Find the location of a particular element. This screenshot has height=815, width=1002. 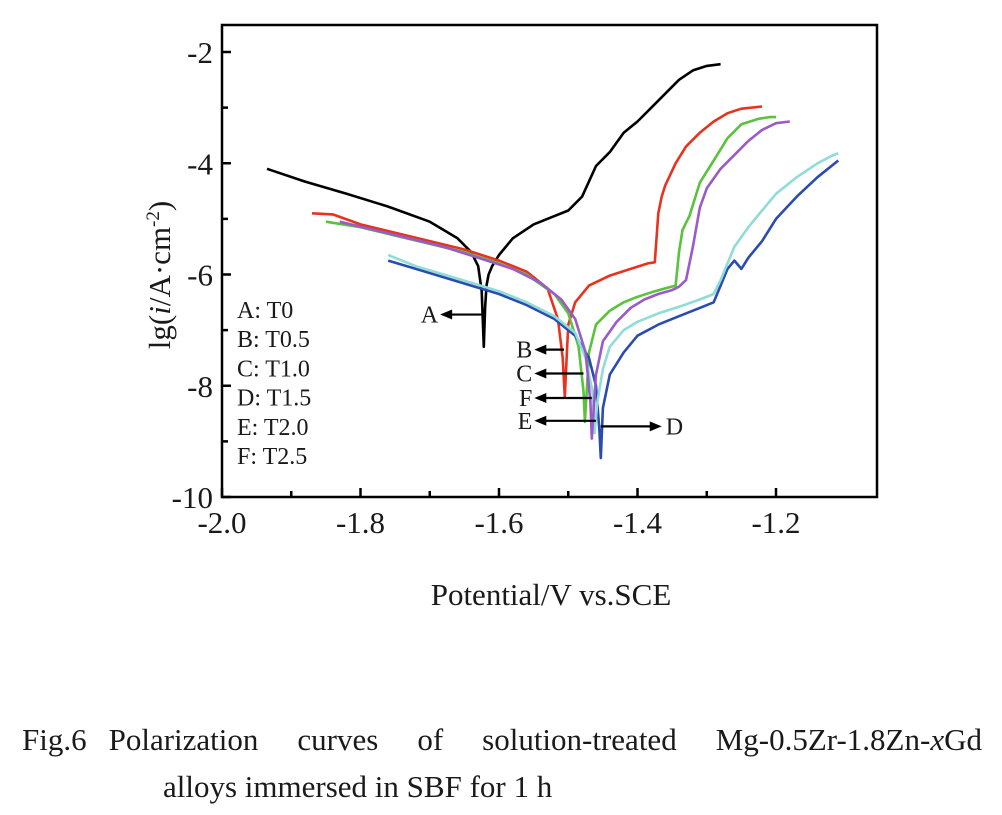

legend-entry-D: D: T1.5 is located at coordinates (274, 399).